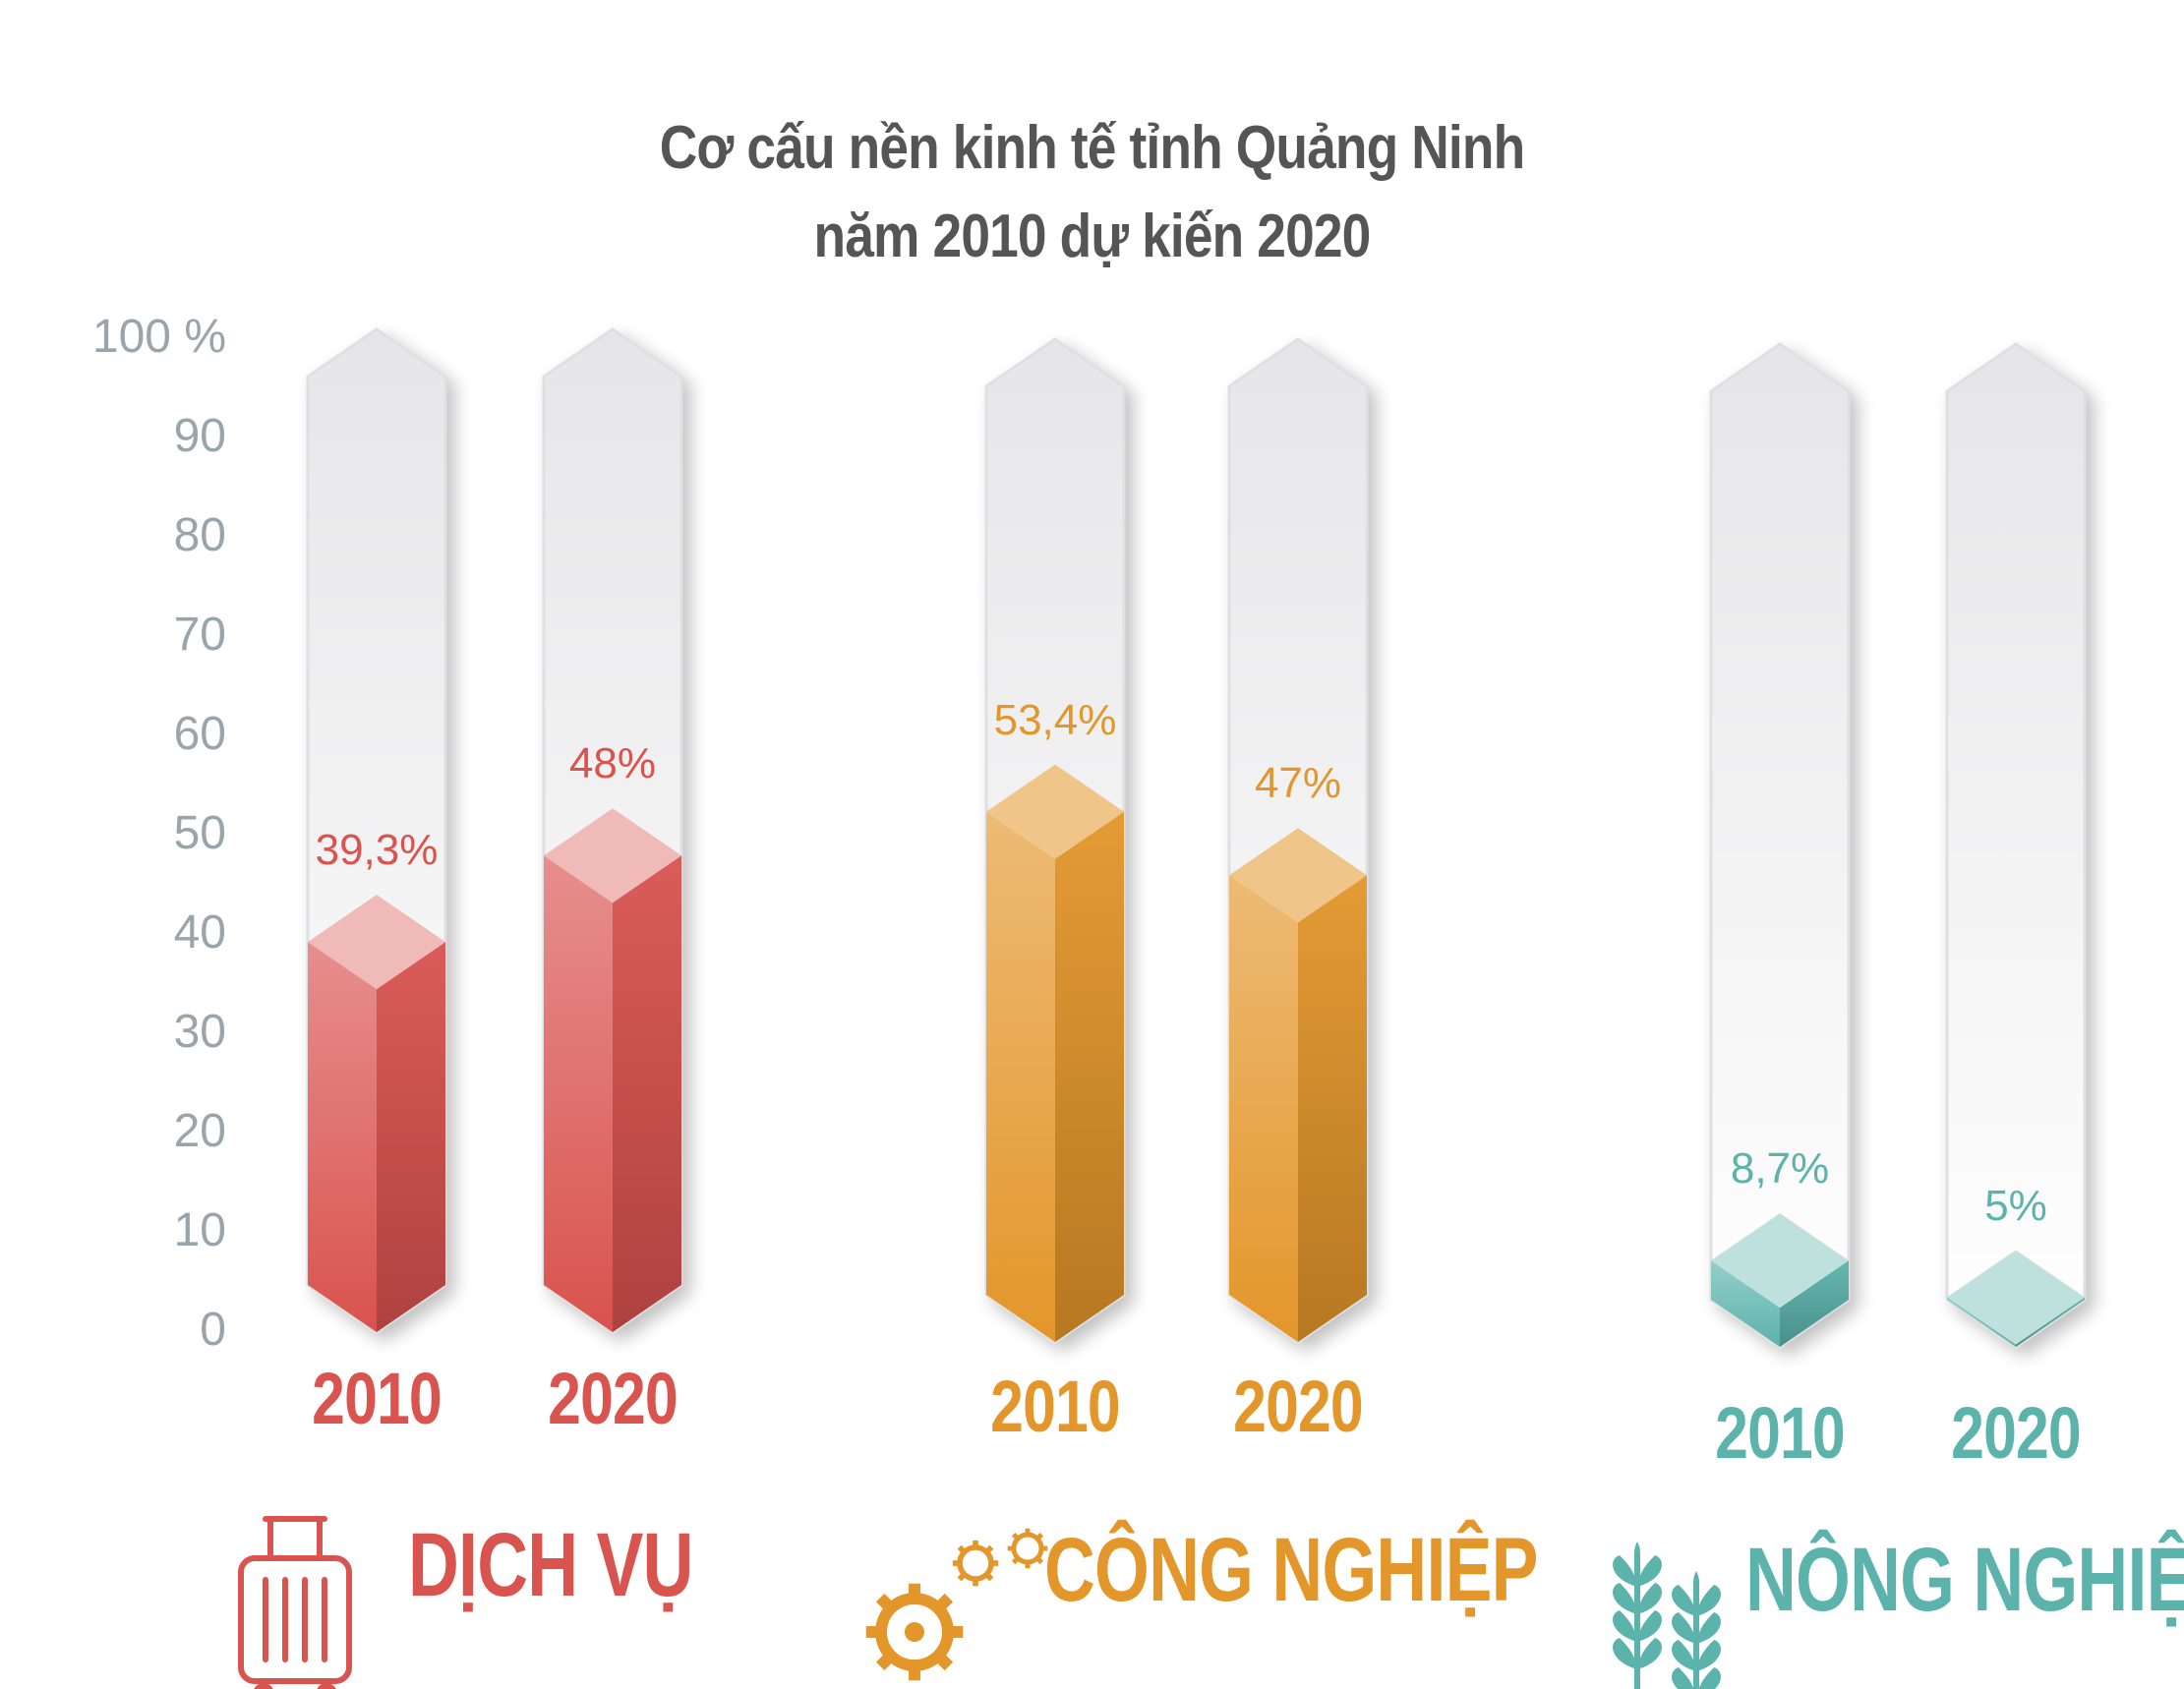 The image size is (2184, 1689). Describe the element at coordinates (199, 1131) in the screenshot. I see `y-tick-label: 20` at that location.